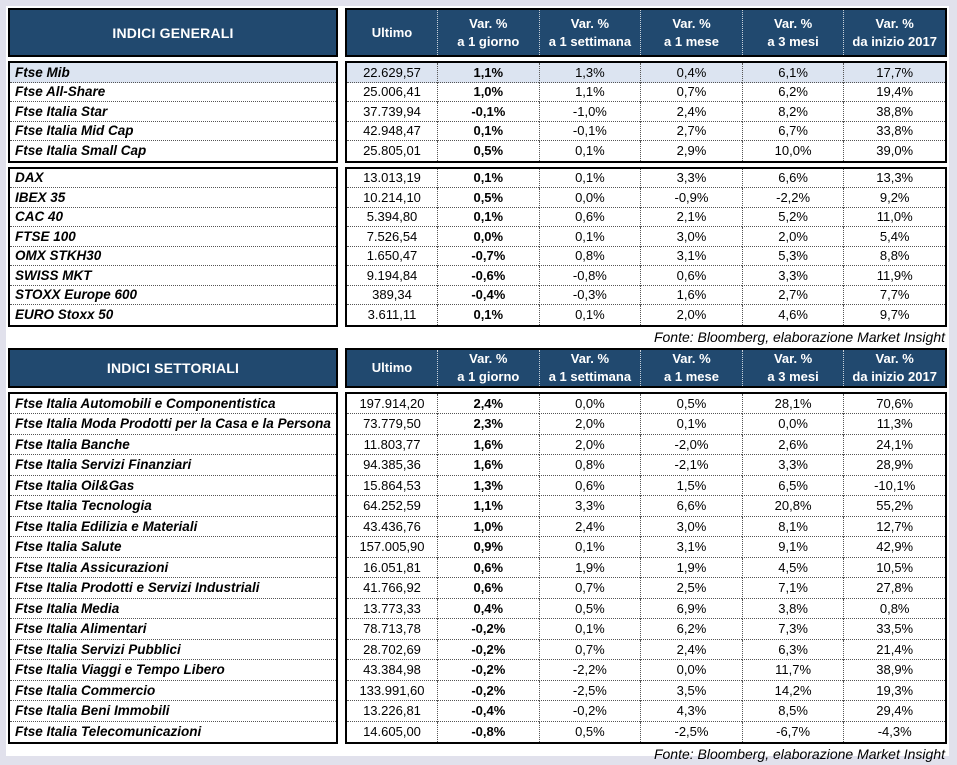 The image size is (957, 765). I want to click on col-header-line2: a 1 giorno, so click(488, 42).